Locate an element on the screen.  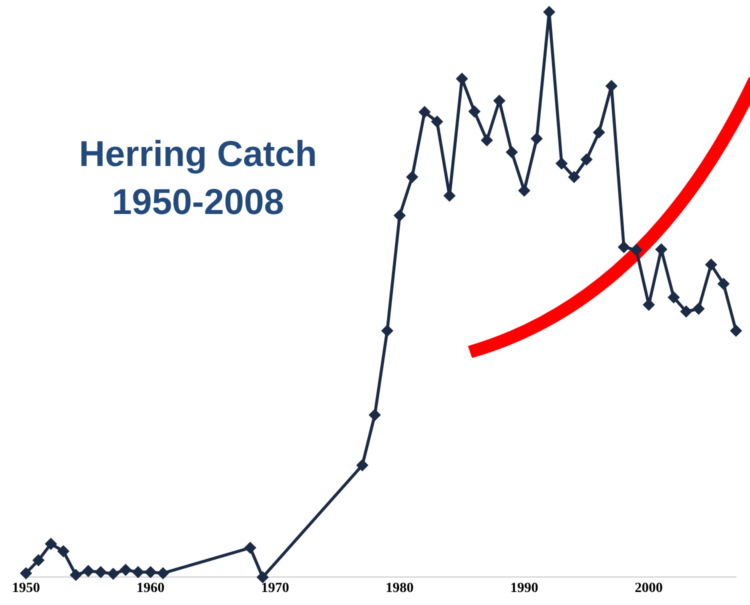
x-tick-label: 1960 is located at coordinates (150, 588).